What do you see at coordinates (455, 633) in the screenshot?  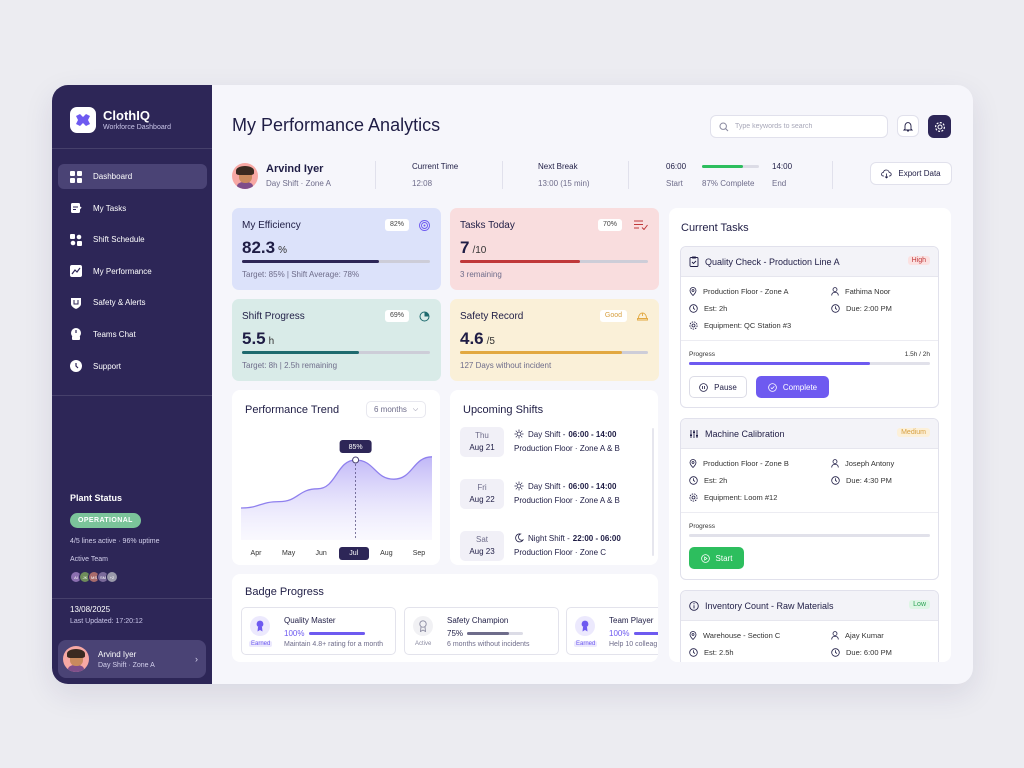 I see `badge-percent: 75%` at bounding box center [455, 633].